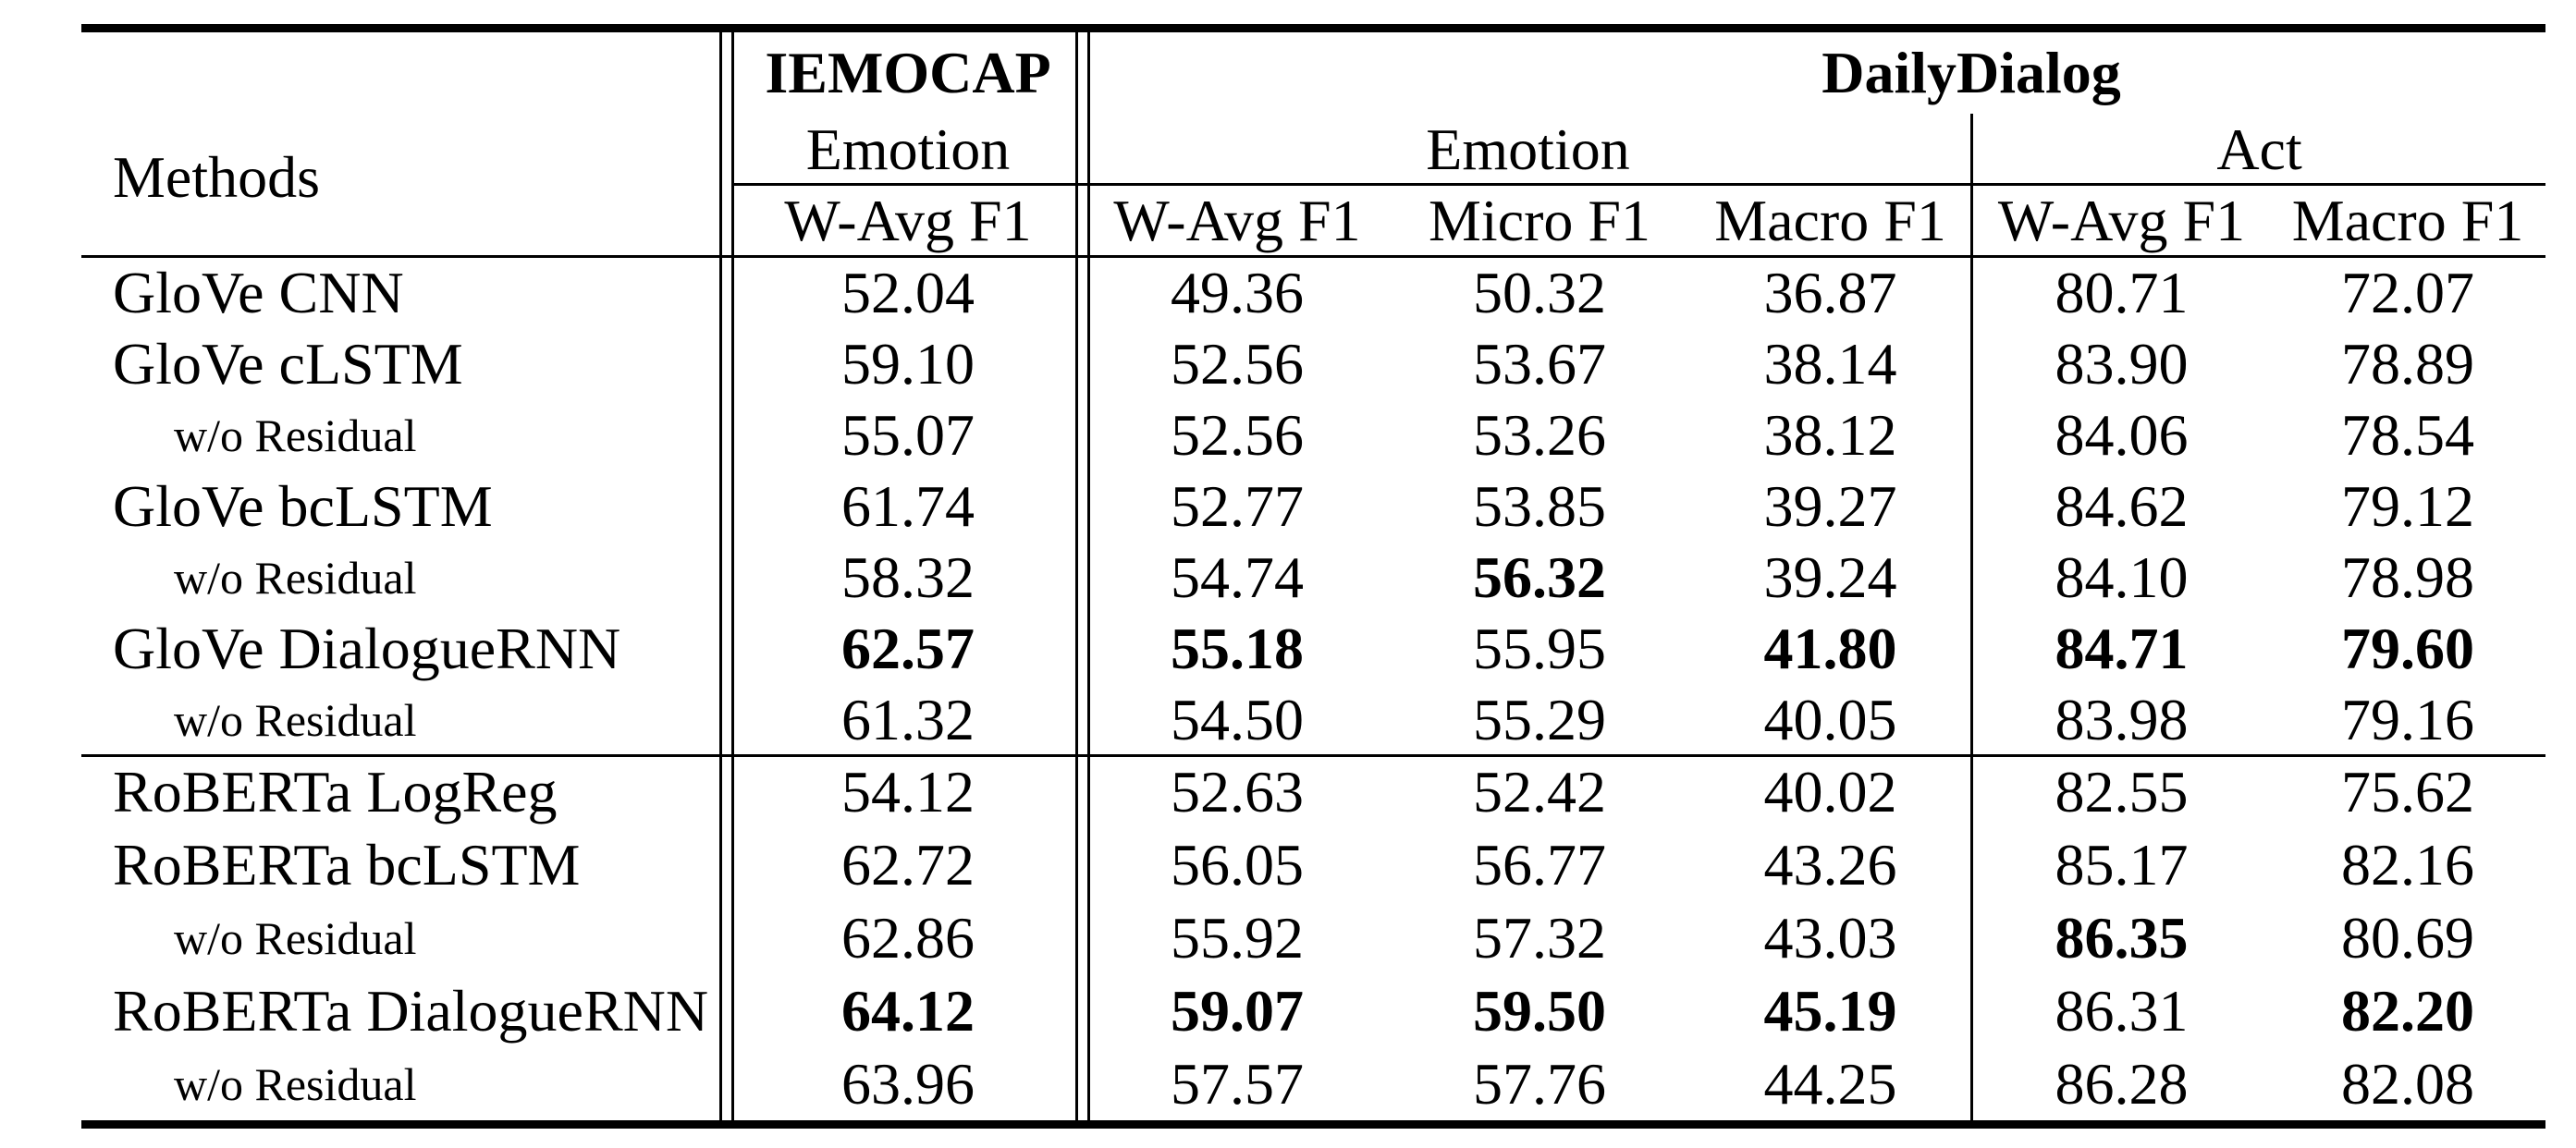 This screenshot has width=2576, height=1148. I want to click on value-cell: 53.67, so click(1540, 364).